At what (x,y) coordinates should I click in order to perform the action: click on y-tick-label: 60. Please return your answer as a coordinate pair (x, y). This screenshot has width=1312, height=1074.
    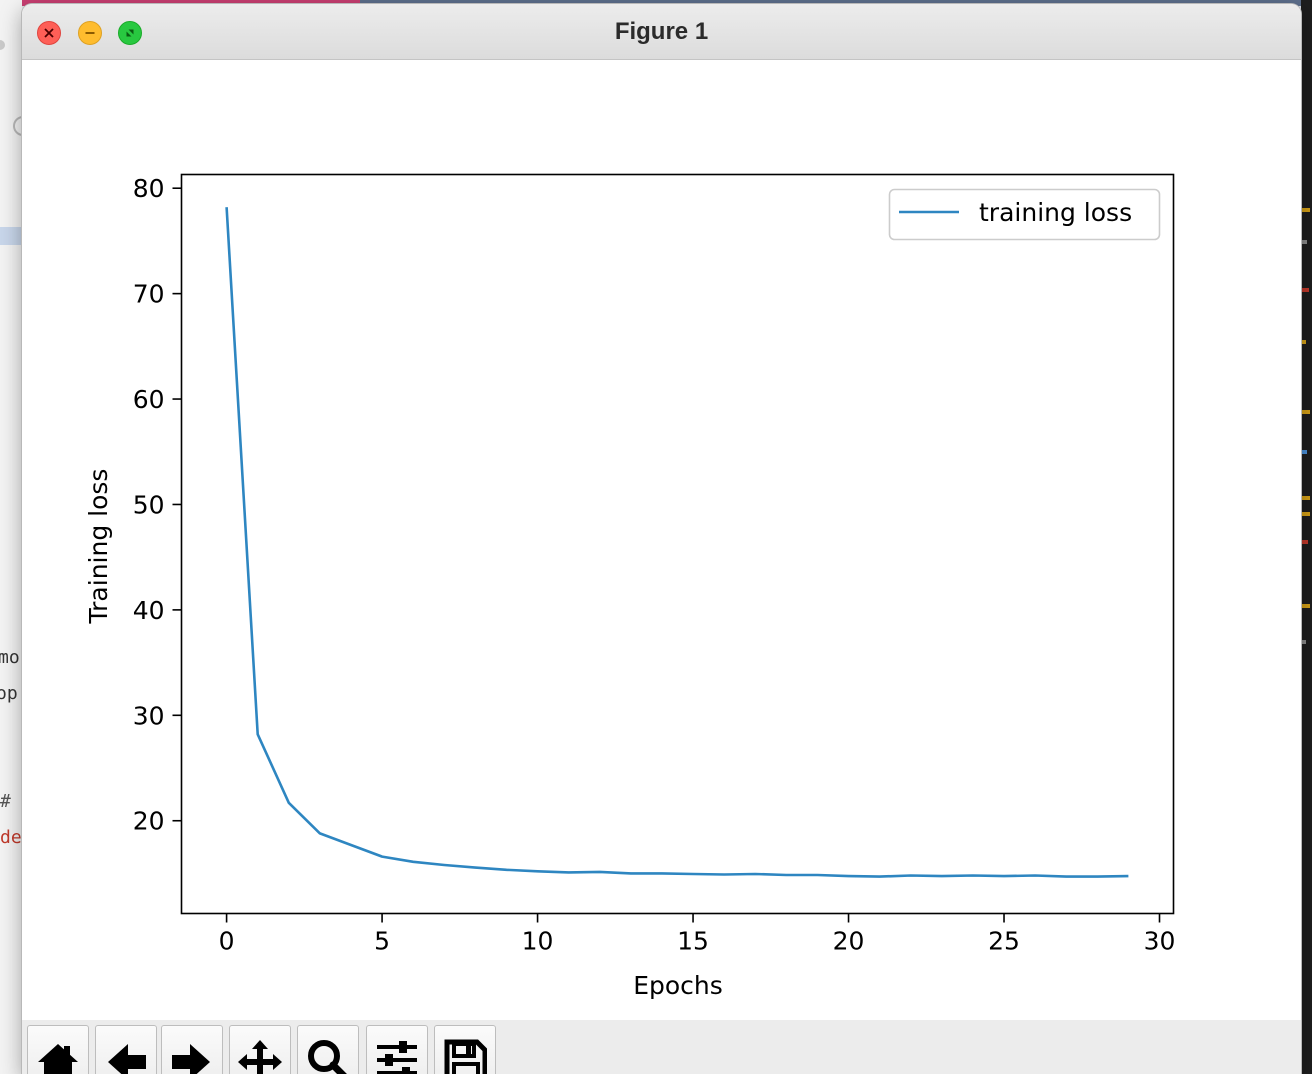
    Looking at the image, I should click on (149, 399).